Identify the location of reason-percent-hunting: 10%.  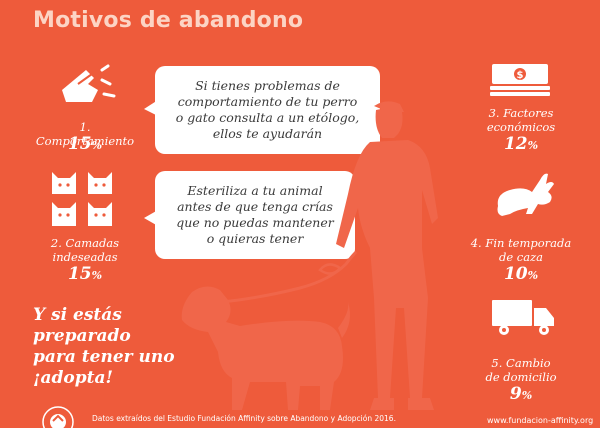
(521, 274).